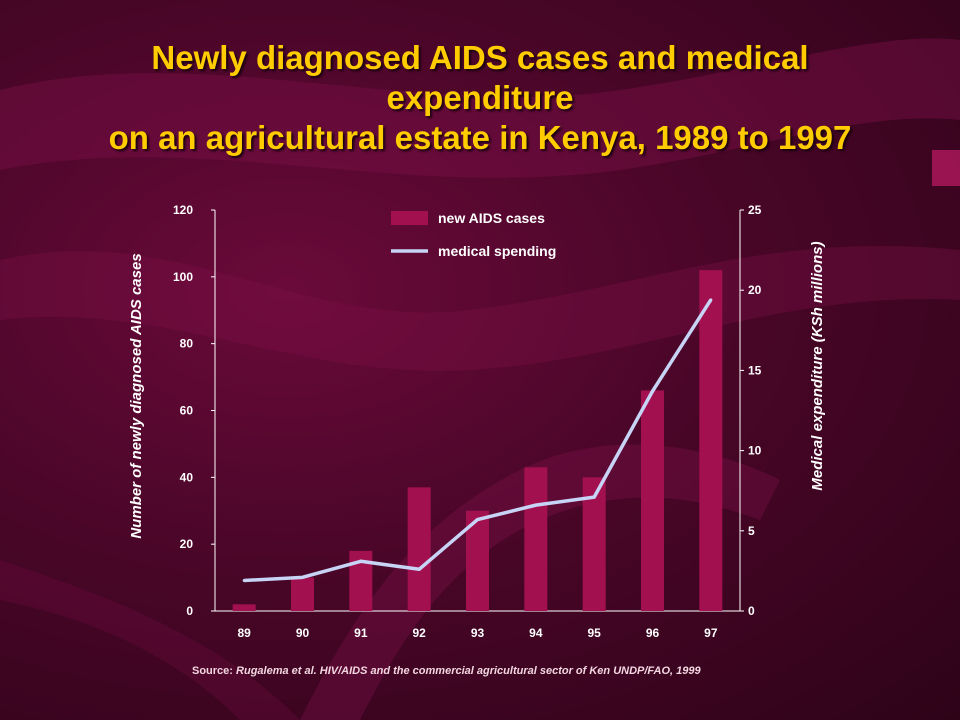 The height and width of the screenshot is (720, 960). Describe the element at coordinates (497, 251) in the screenshot. I see `legend-label-line: medical spending` at that location.